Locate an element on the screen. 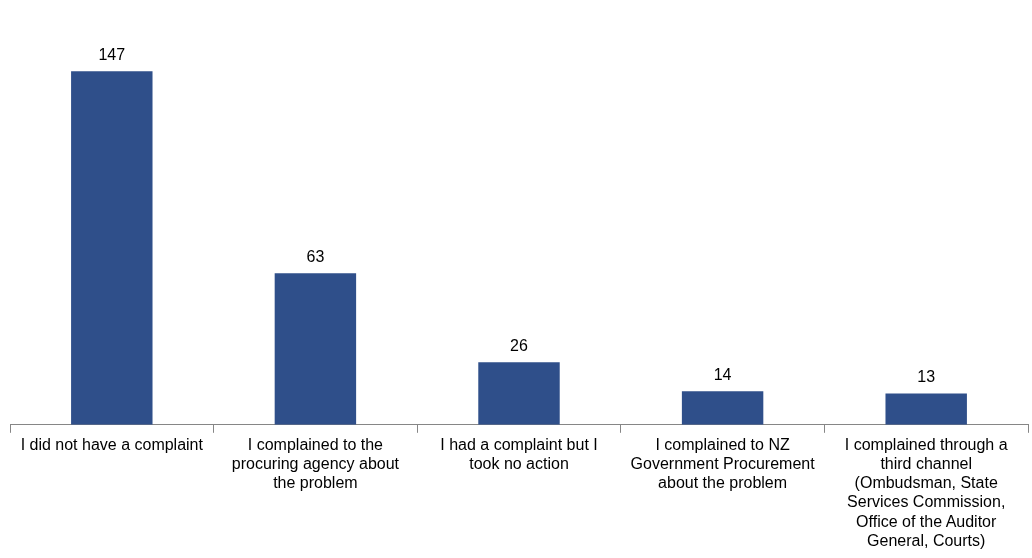 Image resolution: width=1032 pixels, height=558 pixels. data-label: 13 is located at coordinates (926, 376).